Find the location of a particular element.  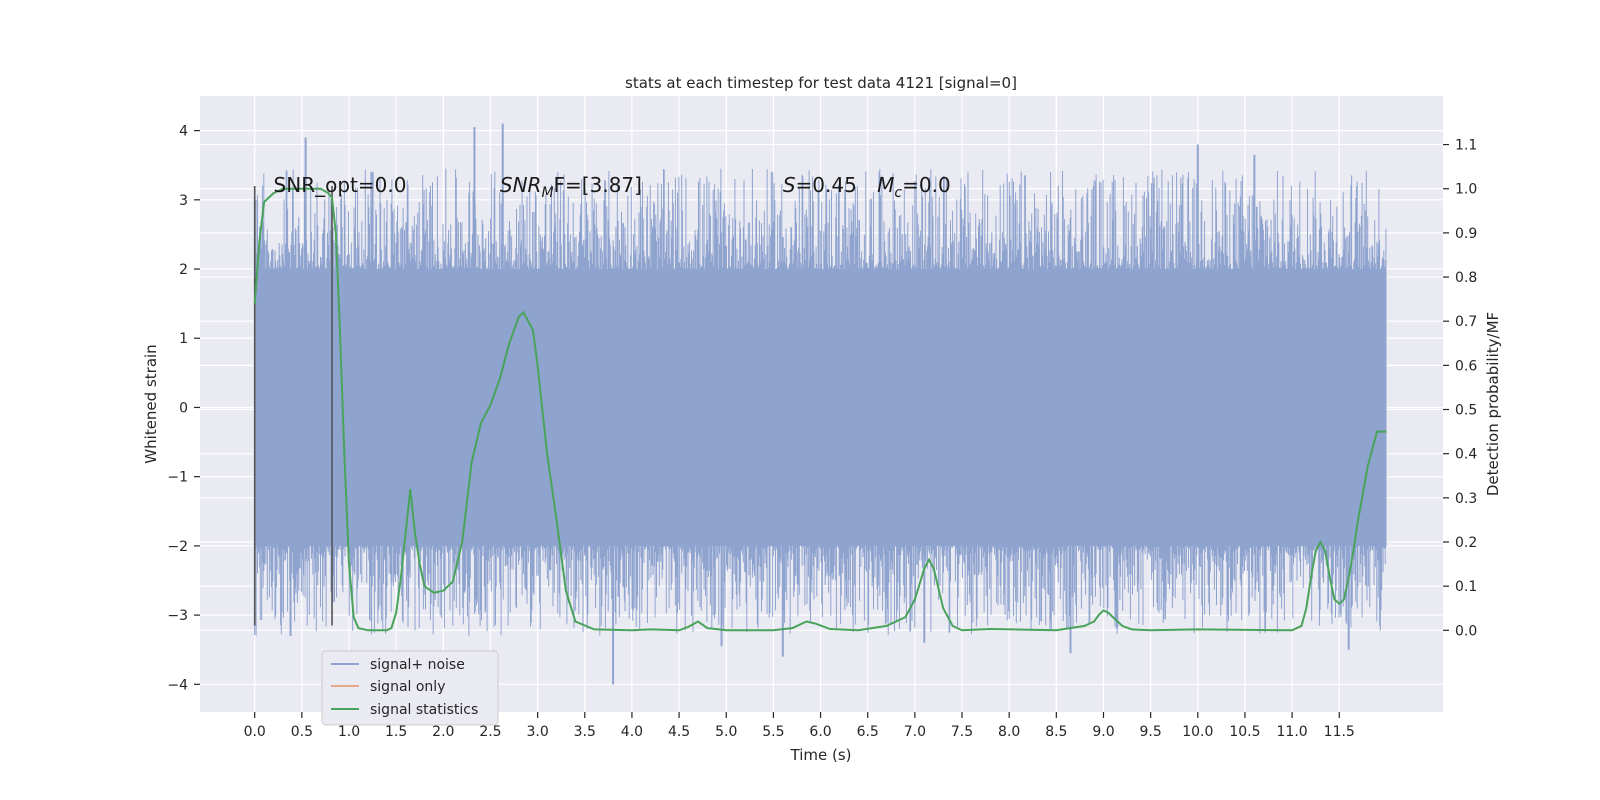

left-y-axis: −4 −3 −2 −1 0 1 2 3 4 is located at coordinates (183, 408).